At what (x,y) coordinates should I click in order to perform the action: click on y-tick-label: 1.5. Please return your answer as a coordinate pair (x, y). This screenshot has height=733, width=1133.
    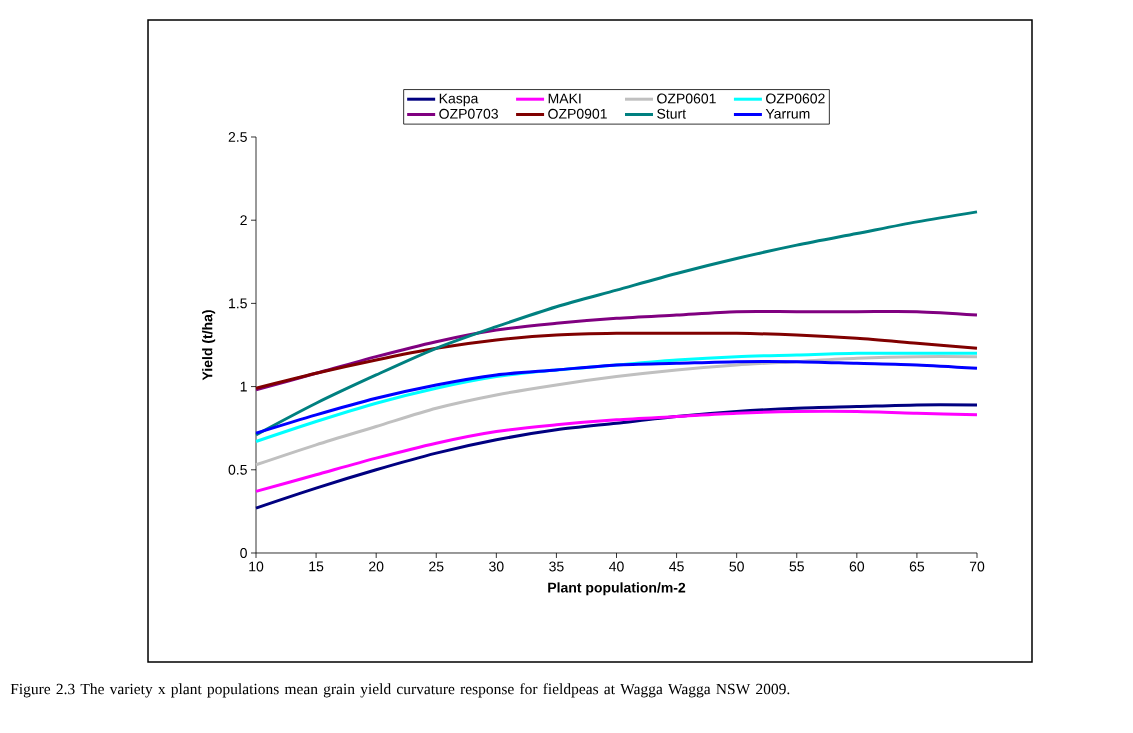
    Looking at the image, I should click on (238, 303).